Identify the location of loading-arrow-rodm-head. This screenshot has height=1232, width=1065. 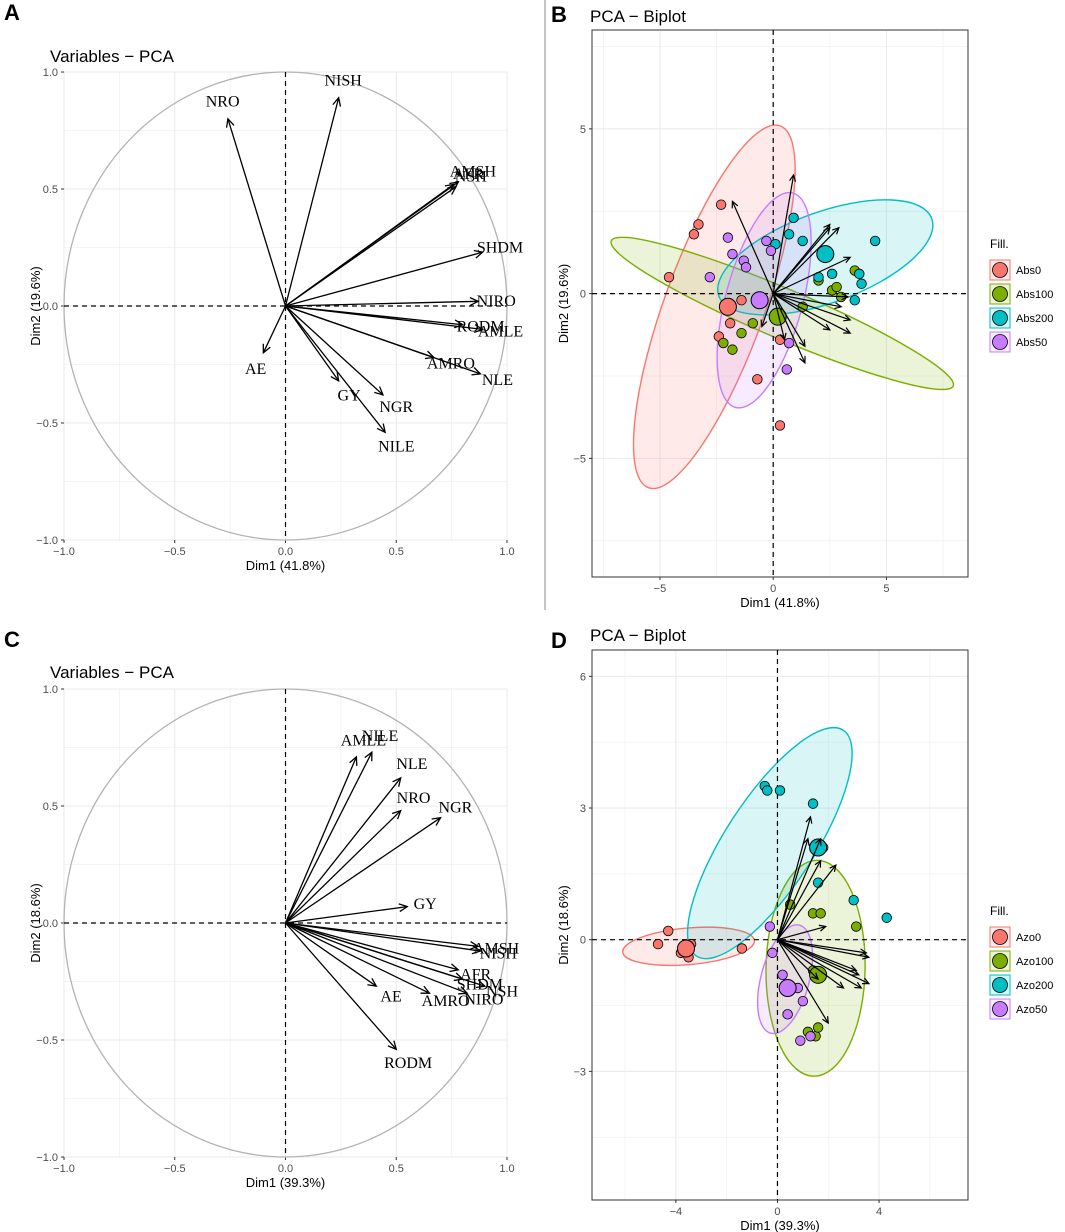
(392, 1045).